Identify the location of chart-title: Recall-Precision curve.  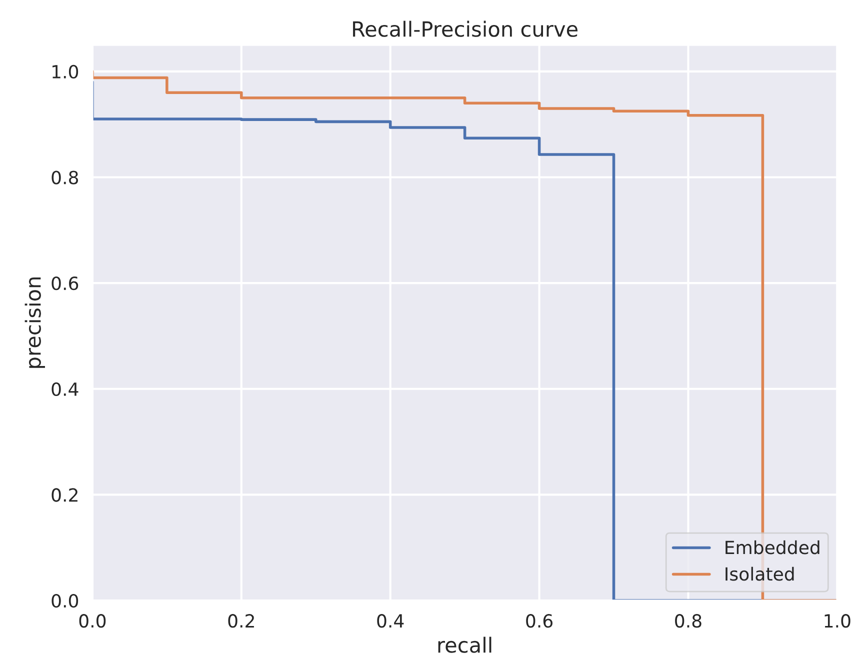
(465, 28).